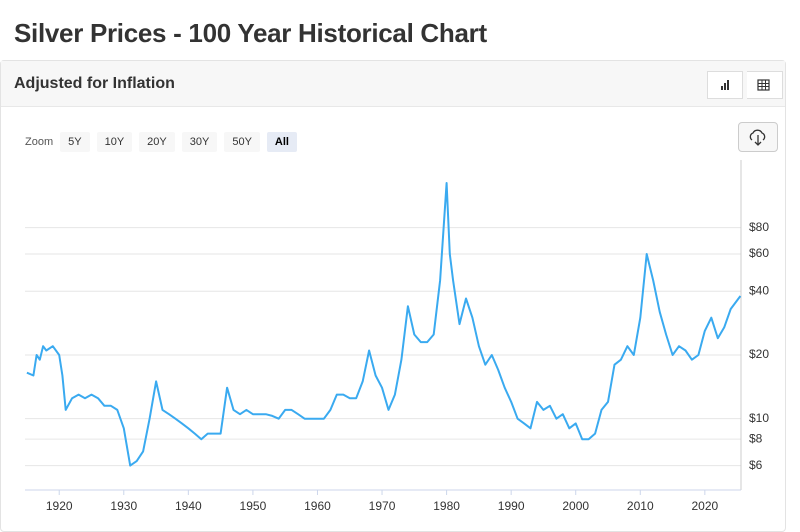 The image size is (800, 532). What do you see at coordinates (114, 142) in the screenshot?
I see `zoom-button: 10Y` at bounding box center [114, 142].